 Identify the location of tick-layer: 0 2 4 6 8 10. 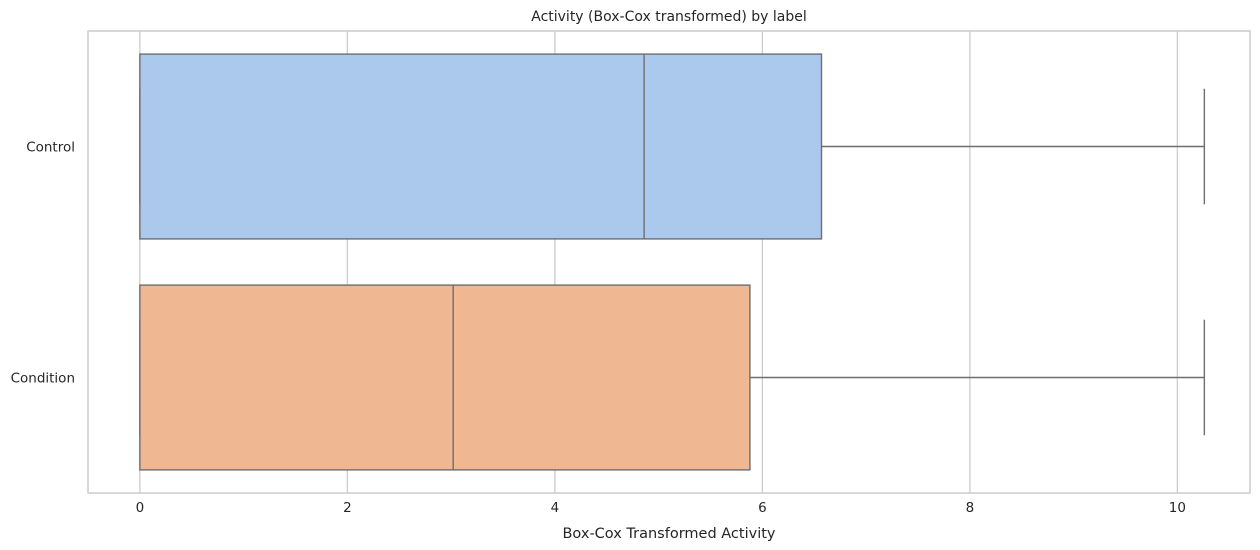
(661, 508).